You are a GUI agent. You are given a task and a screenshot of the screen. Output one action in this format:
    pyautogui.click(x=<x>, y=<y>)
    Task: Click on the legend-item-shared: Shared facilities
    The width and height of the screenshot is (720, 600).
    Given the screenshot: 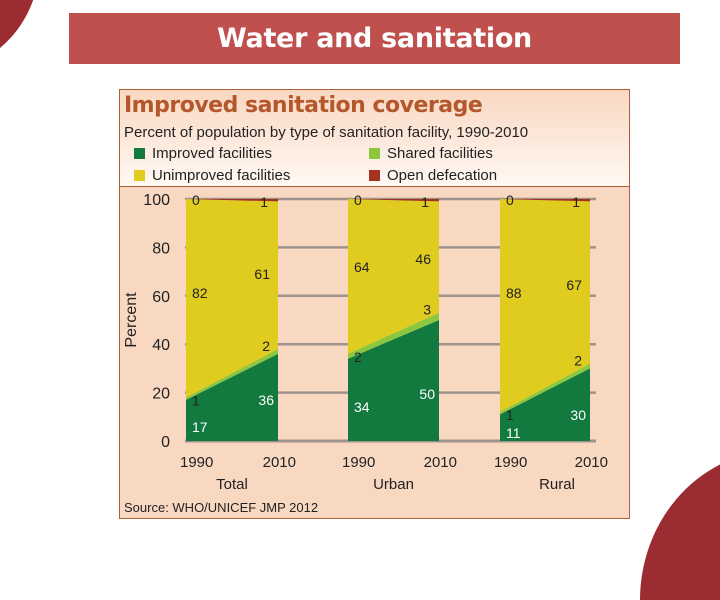 What is the action you would take?
    pyautogui.click(x=431, y=153)
    